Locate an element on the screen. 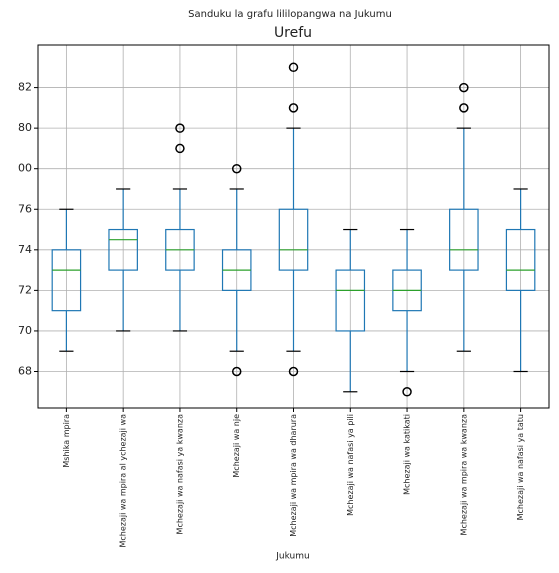 This screenshot has height=573, width=559. x-tick-label: Mchezaji wa mpira wa dharura is located at coordinates (293, 475).